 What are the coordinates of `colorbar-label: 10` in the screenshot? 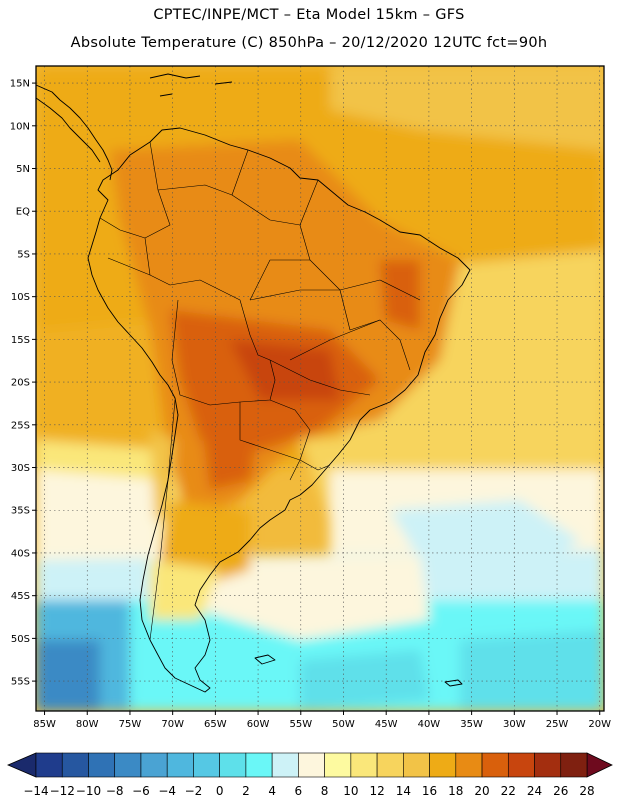 It's located at (350, 791).